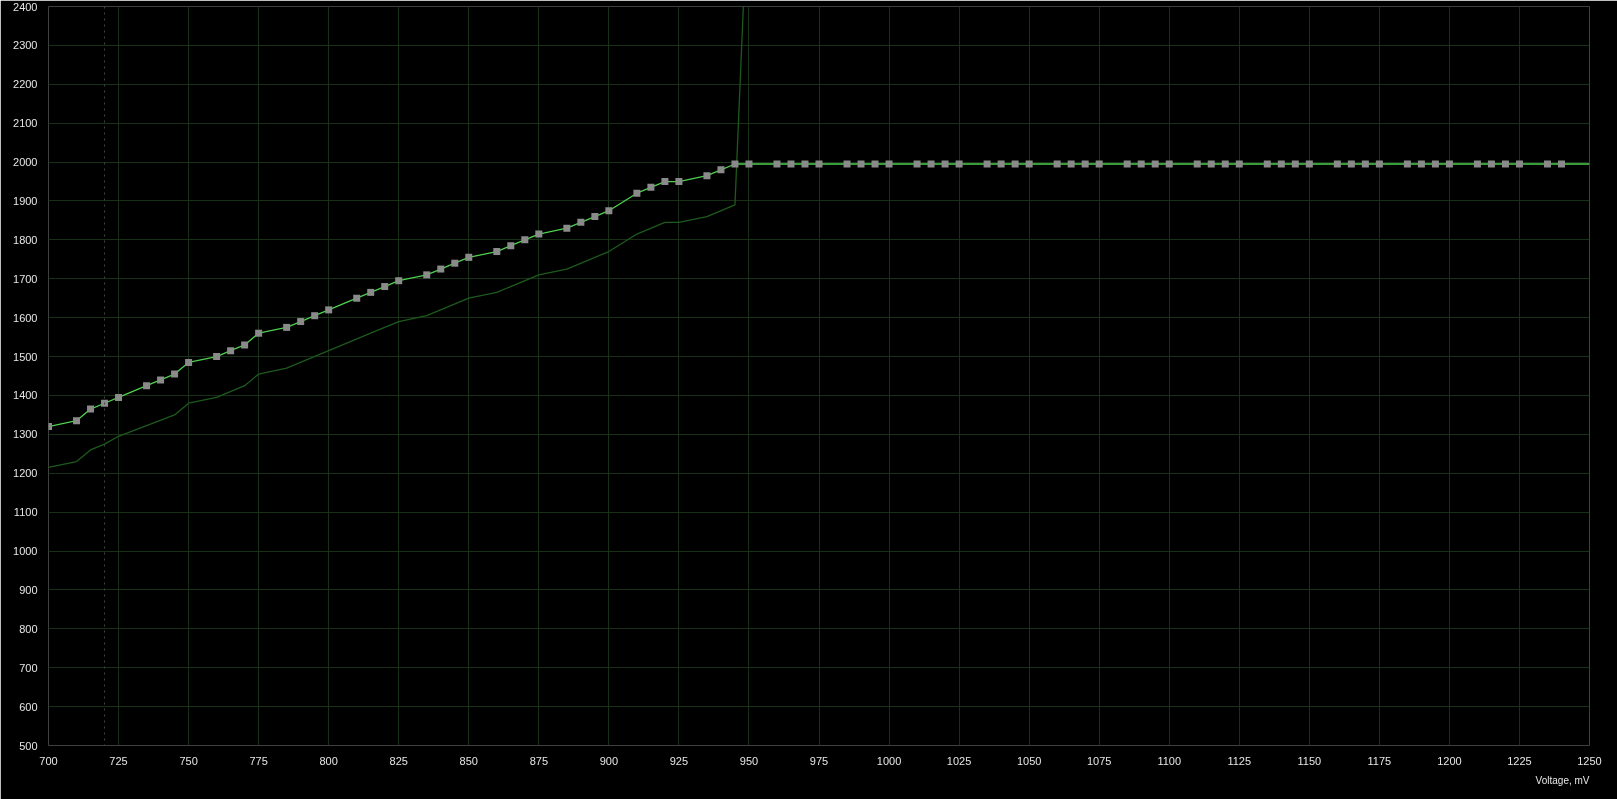 This screenshot has height=799, width=1617. I want to click on x-tick-label: 700, so click(48, 760).